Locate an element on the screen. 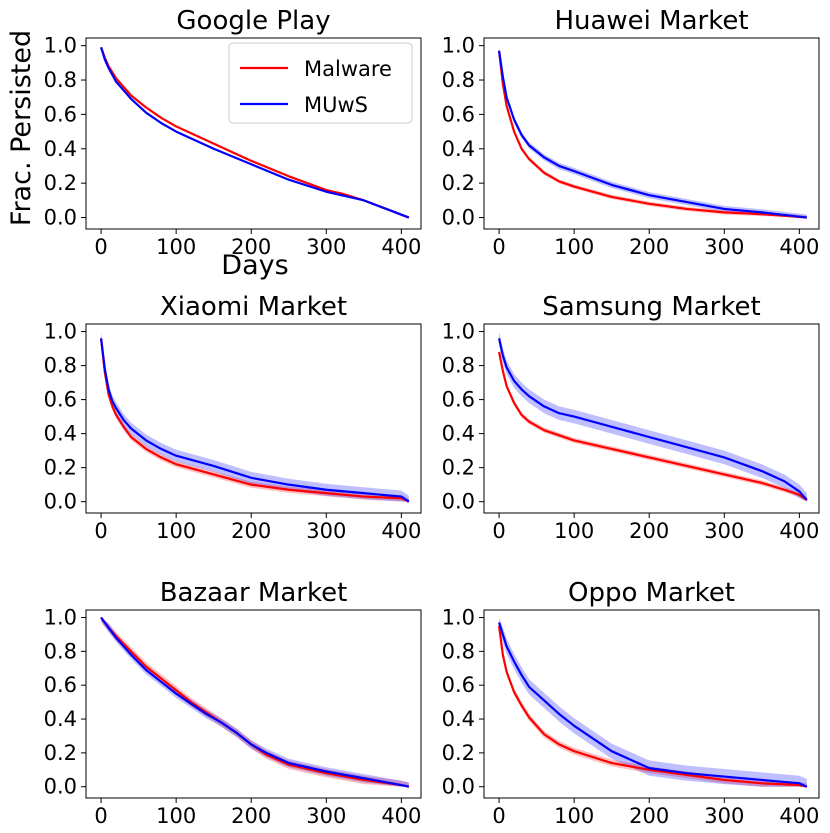 This screenshot has height=833, width=830. panel-title: Samsung Market is located at coordinates (651, 307).